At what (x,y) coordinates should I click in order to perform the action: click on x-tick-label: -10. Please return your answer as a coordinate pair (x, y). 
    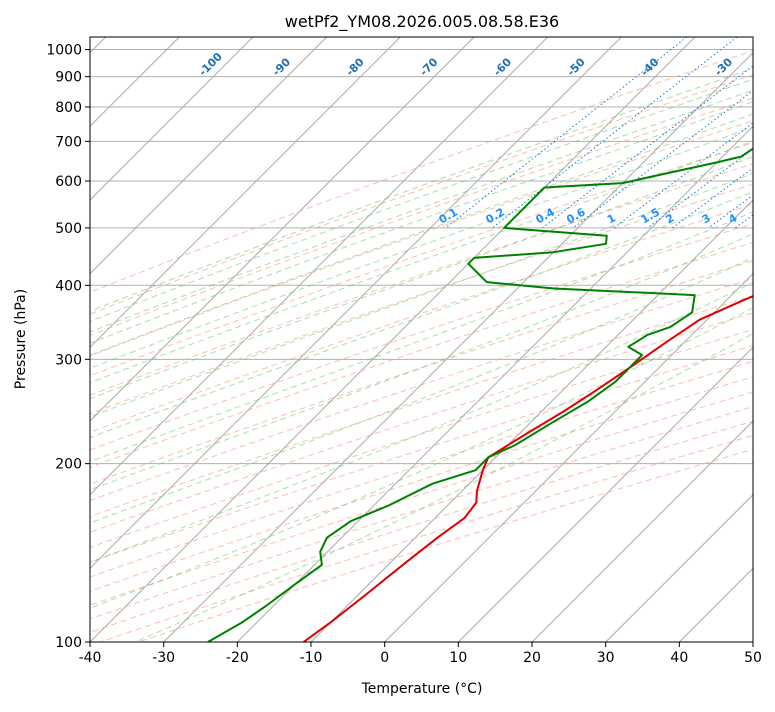
    Looking at the image, I should click on (311, 658).